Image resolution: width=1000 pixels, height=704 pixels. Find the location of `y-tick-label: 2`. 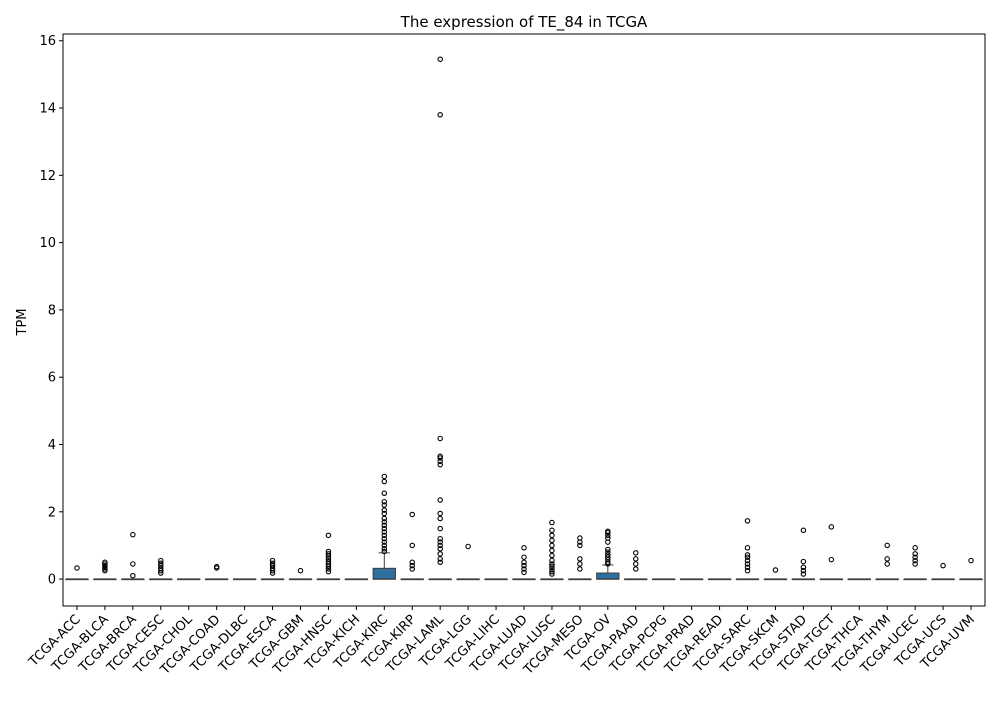

y-tick-label: 2 is located at coordinates (52, 512).